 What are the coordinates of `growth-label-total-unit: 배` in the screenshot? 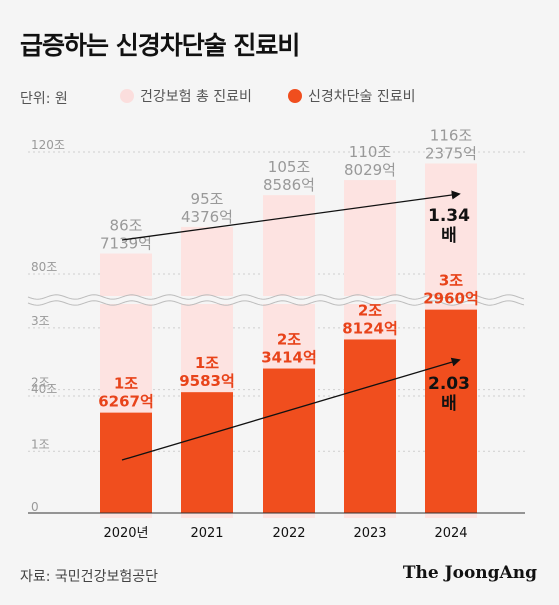 It's located at (449, 236).